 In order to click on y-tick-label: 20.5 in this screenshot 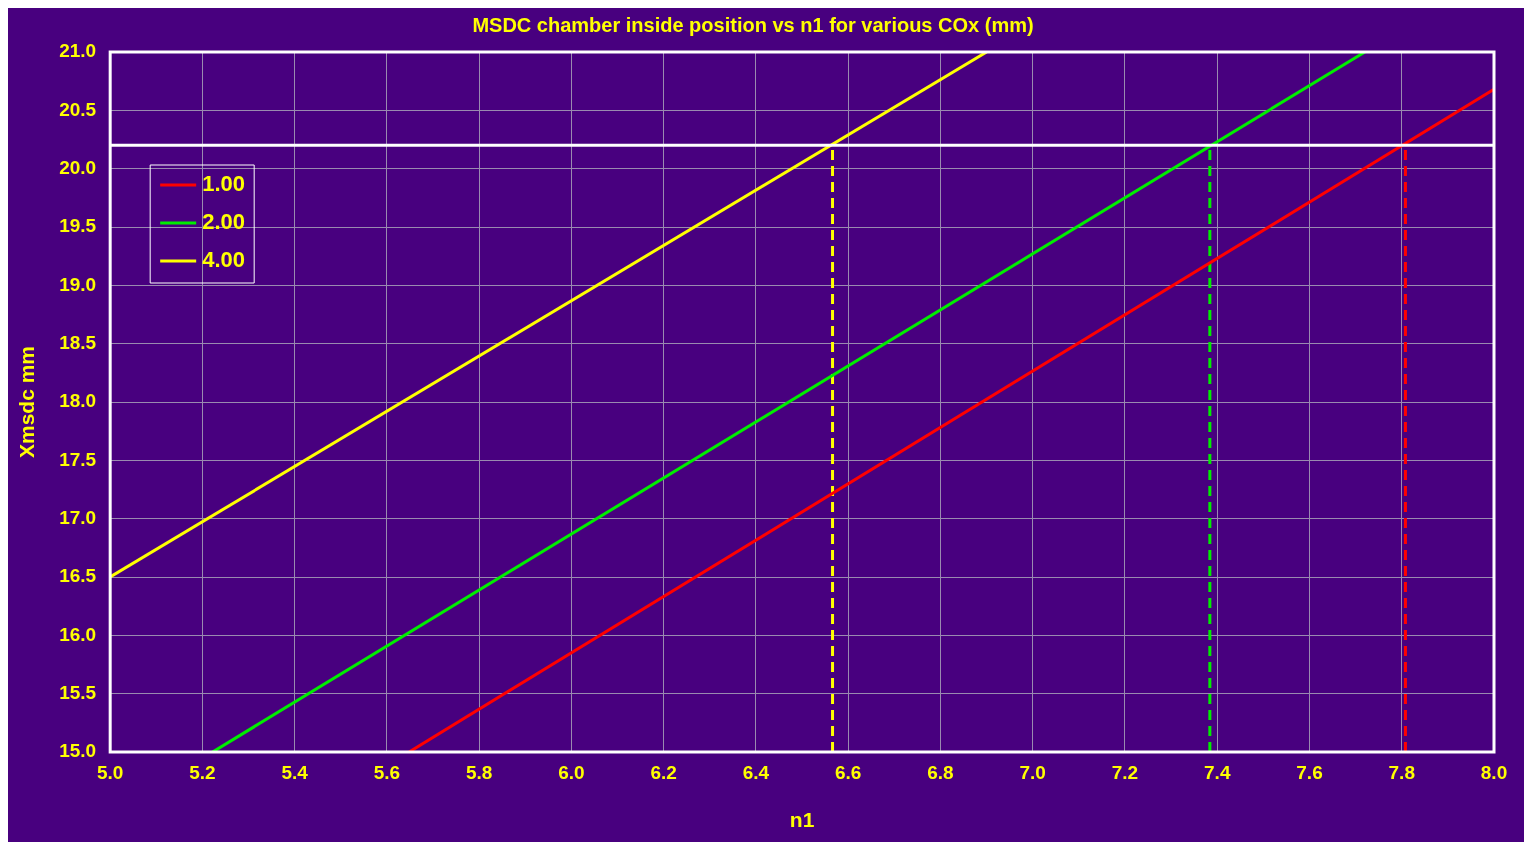, I will do `click(78, 109)`.